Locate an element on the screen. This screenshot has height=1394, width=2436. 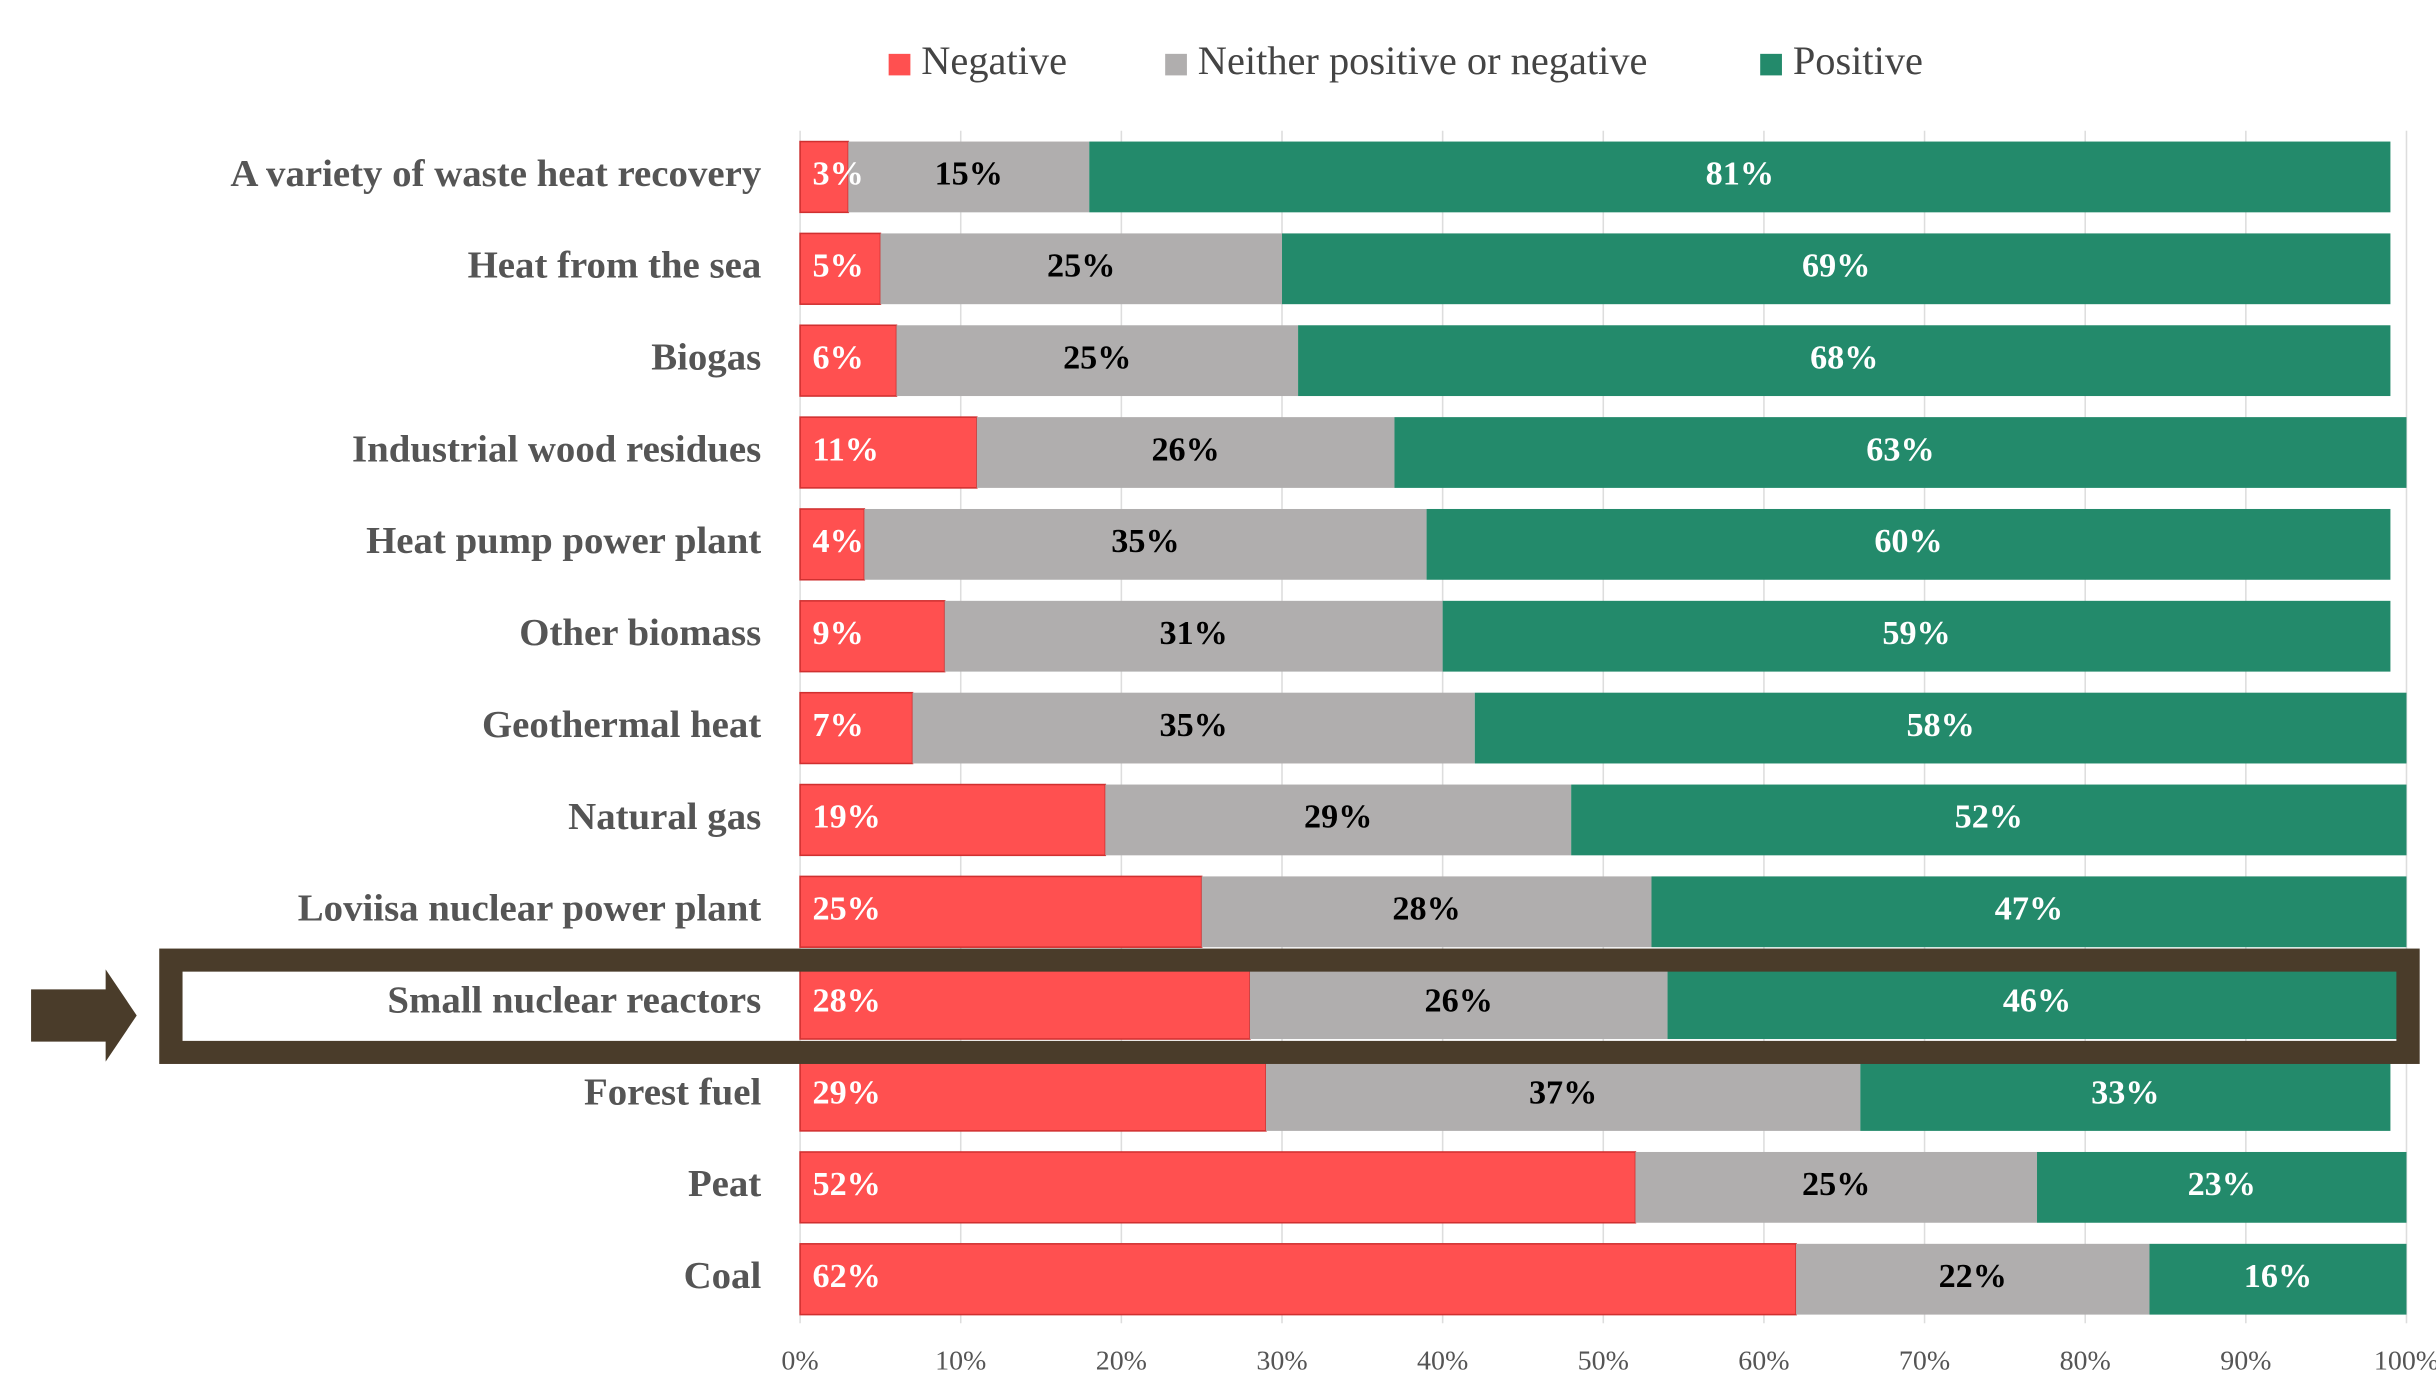
data-label: 81% is located at coordinates (1740, 174).